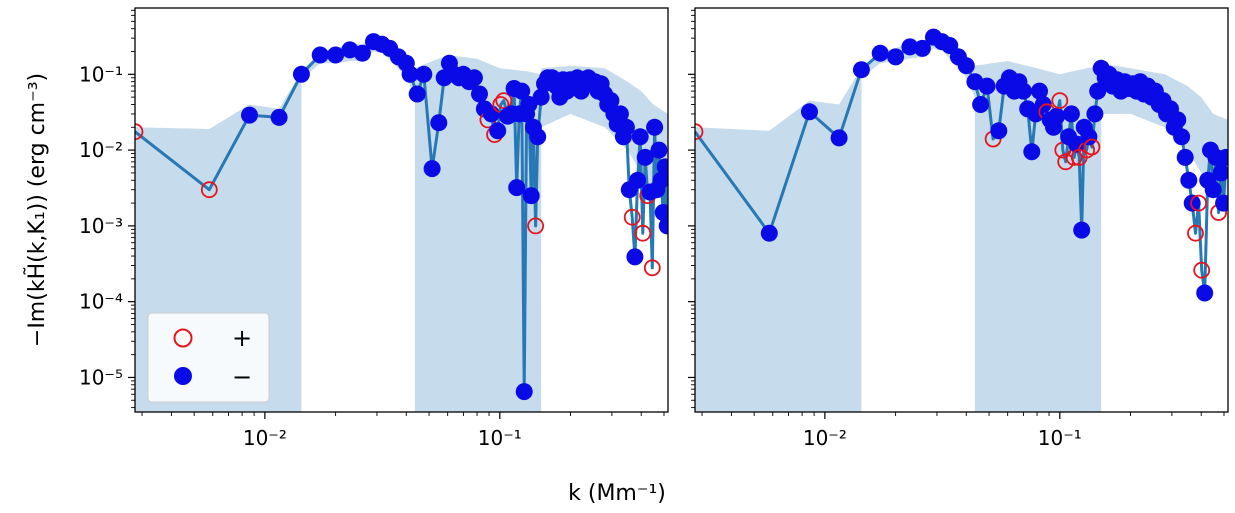 The width and height of the screenshot is (1235, 513). I want to click on x-axis-ticks-left: 10⁻² 10⁻¹, so click(403, 431).